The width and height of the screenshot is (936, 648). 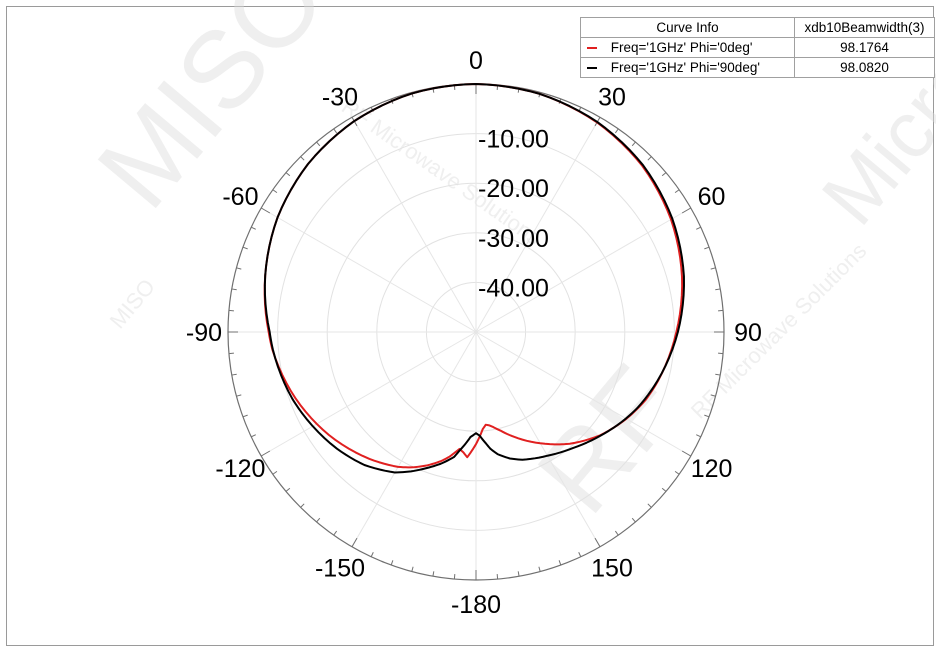 I want to click on legend-row: Freq='1GHz' Phi='0deg' 98.1764, so click(x=757, y=47).